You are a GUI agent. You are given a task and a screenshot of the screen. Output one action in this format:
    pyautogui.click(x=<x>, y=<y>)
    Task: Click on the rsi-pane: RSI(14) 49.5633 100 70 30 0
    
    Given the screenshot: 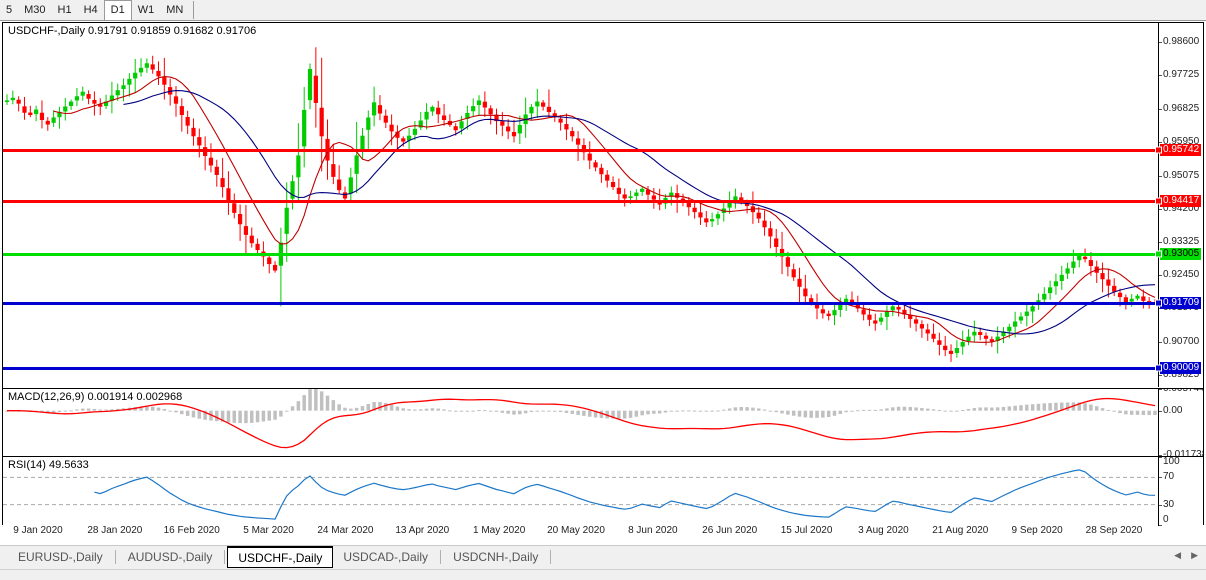 What is the action you would take?
    pyautogui.click(x=603, y=491)
    